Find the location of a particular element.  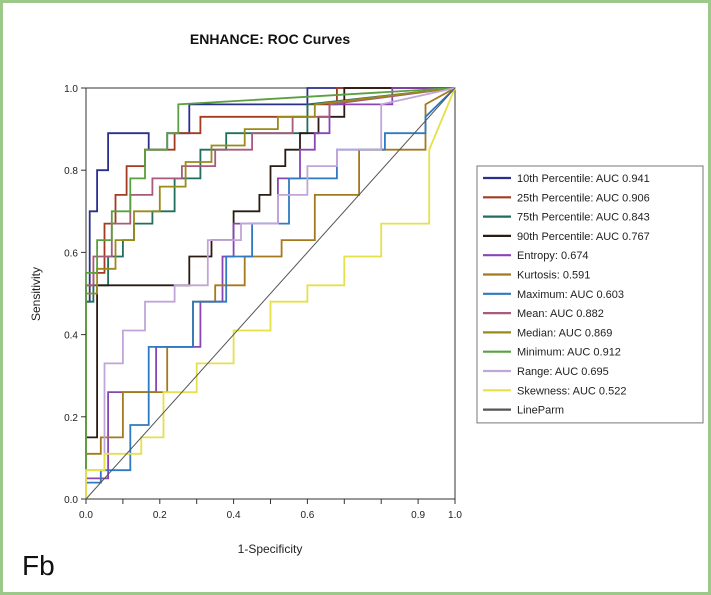

x-tick-label: 0.9 is located at coordinates (418, 515).